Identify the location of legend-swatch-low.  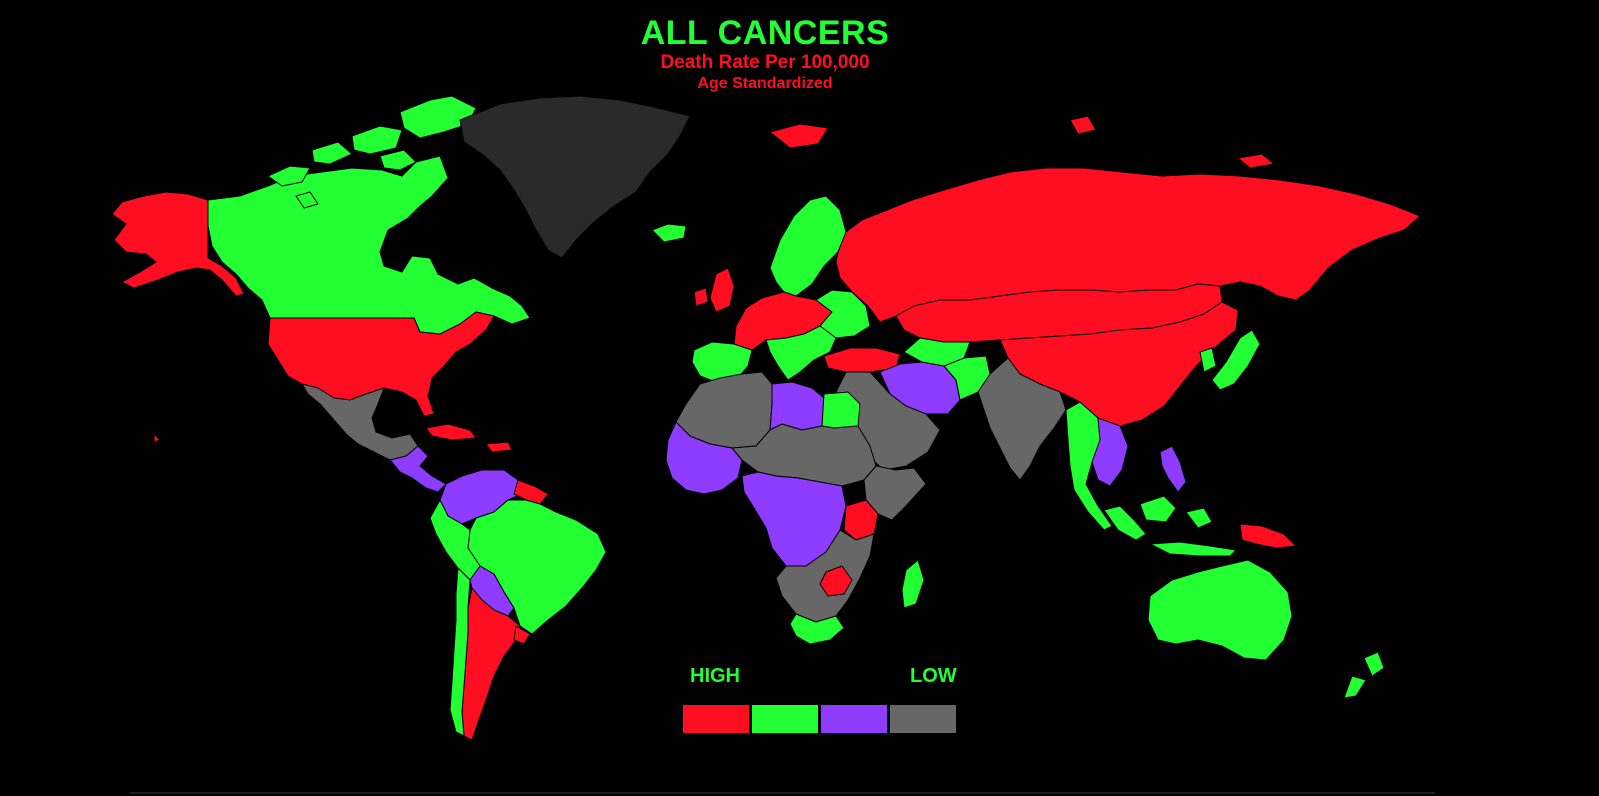
(923, 719).